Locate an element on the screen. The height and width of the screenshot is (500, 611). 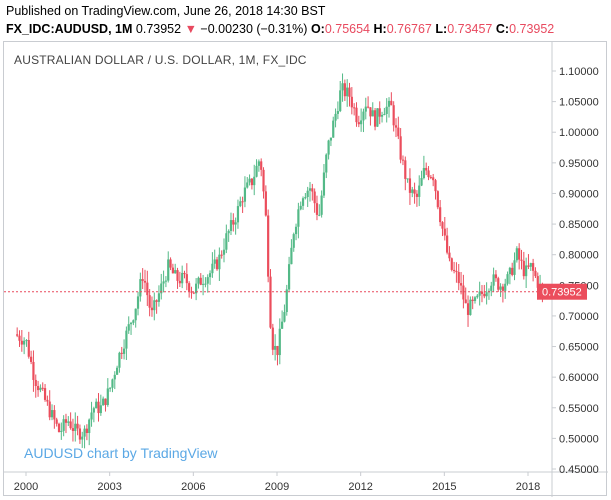
time-tick-label: 2000 is located at coordinates (26, 487).